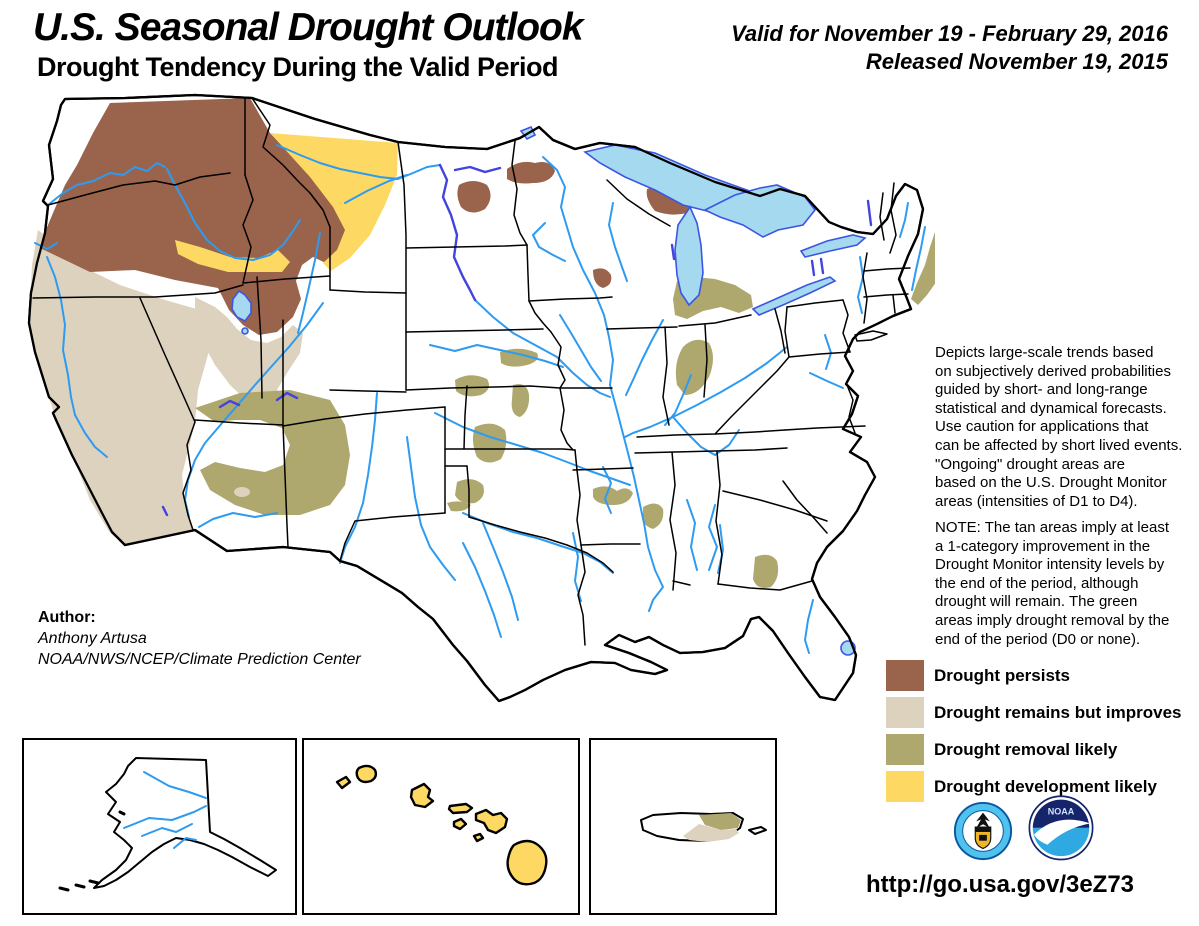 The image size is (1199, 926). What do you see at coordinates (720, 821) in the screenshot?
I see `pr-region-removal` at bounding box center [720, 821].